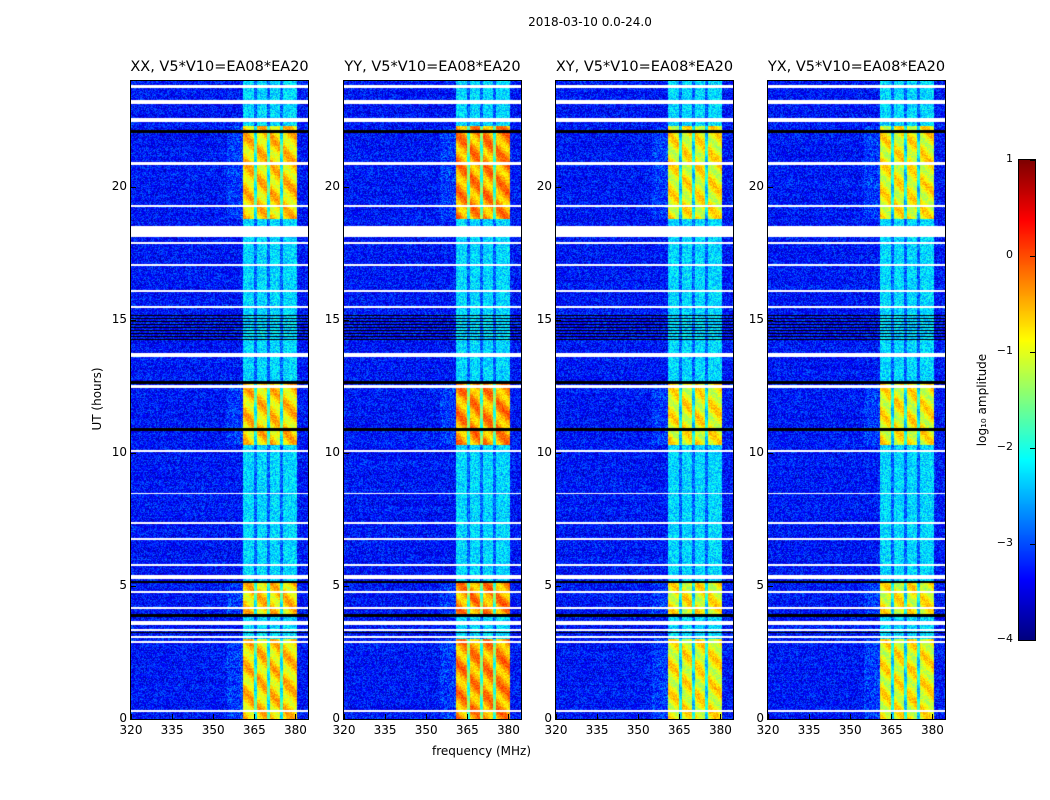  I want to click on colorbar-tick-label: −4, so click(1004, 638).